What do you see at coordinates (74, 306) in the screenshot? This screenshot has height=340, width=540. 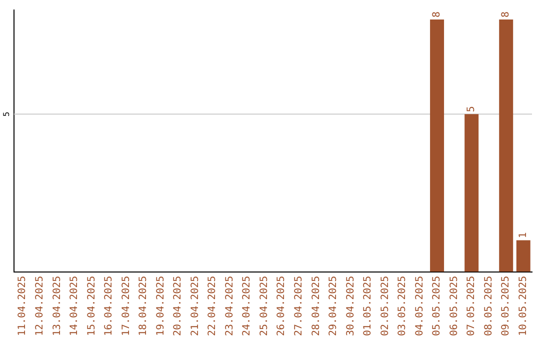 I see `x-tick-label: 14.04.2025` at bounding box center [74, 306].